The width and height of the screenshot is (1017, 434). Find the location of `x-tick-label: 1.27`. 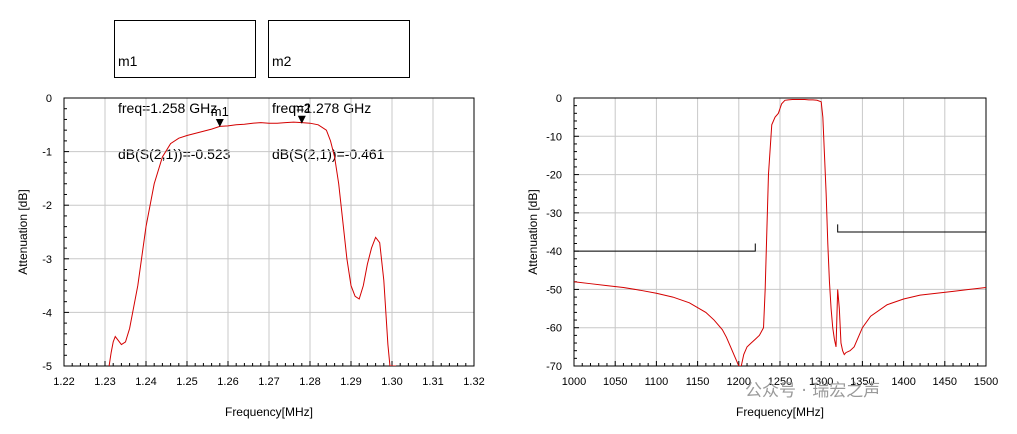

x-tick-label: 1.27 is located at coordinates (268, 382).